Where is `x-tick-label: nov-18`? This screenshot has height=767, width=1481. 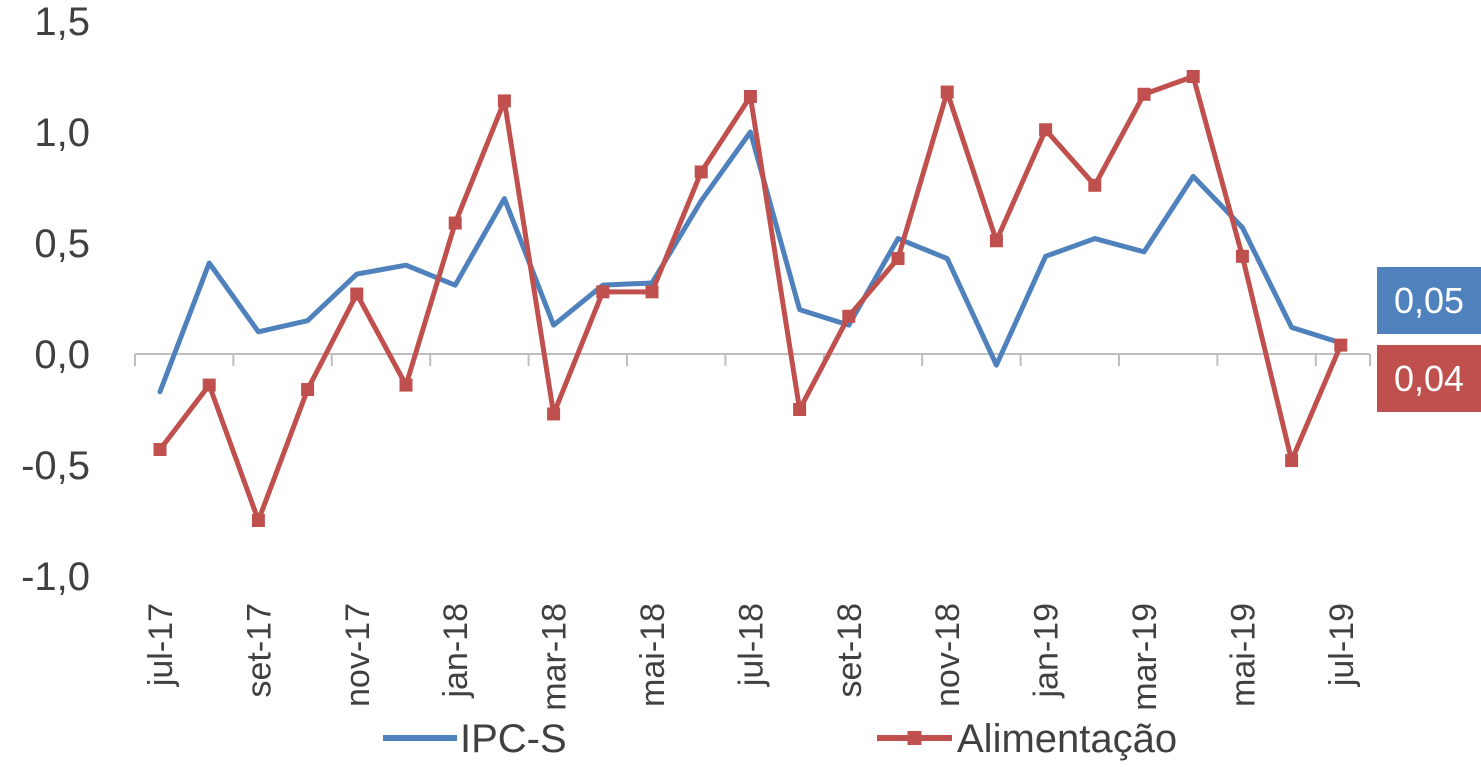 x-tick-label: nov-18 is located at coordinates (948, 655).